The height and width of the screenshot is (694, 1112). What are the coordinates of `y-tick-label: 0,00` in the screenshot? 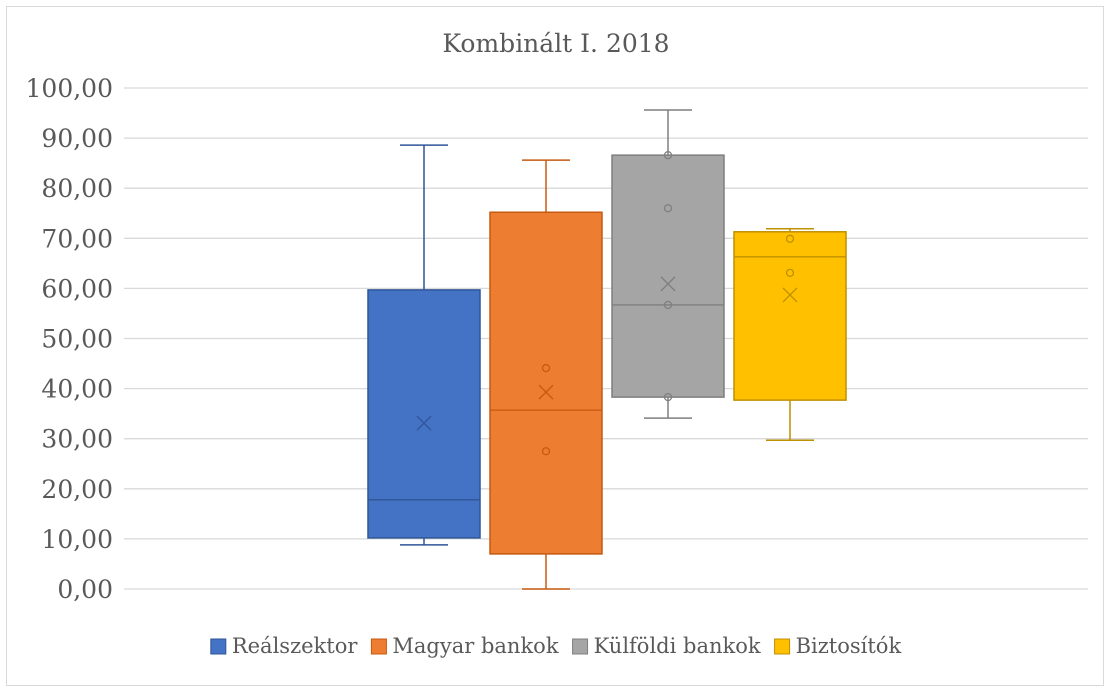 It's located at (85, 589).